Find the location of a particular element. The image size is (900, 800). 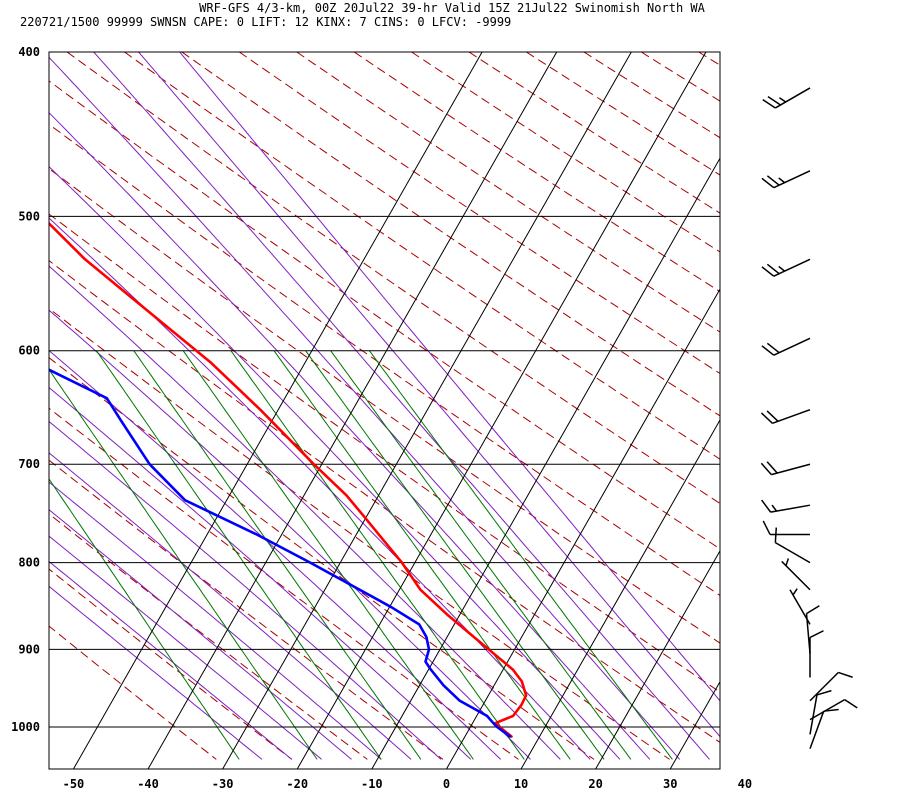

y-tick-label: 800 is located at coordinates (29, 563).